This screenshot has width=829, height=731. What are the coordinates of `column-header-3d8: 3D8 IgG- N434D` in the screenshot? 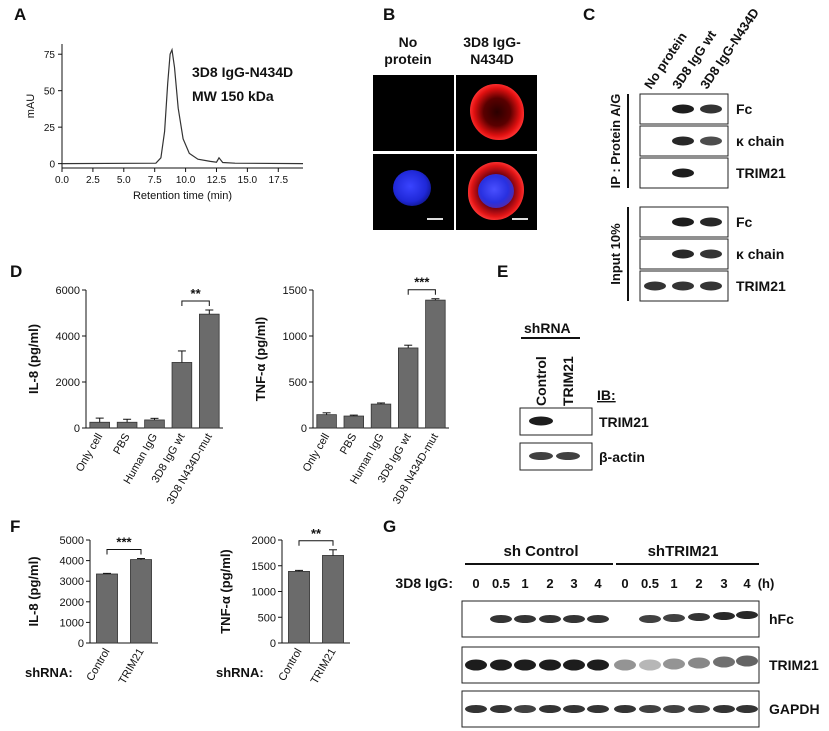 It's located at (492, 51).